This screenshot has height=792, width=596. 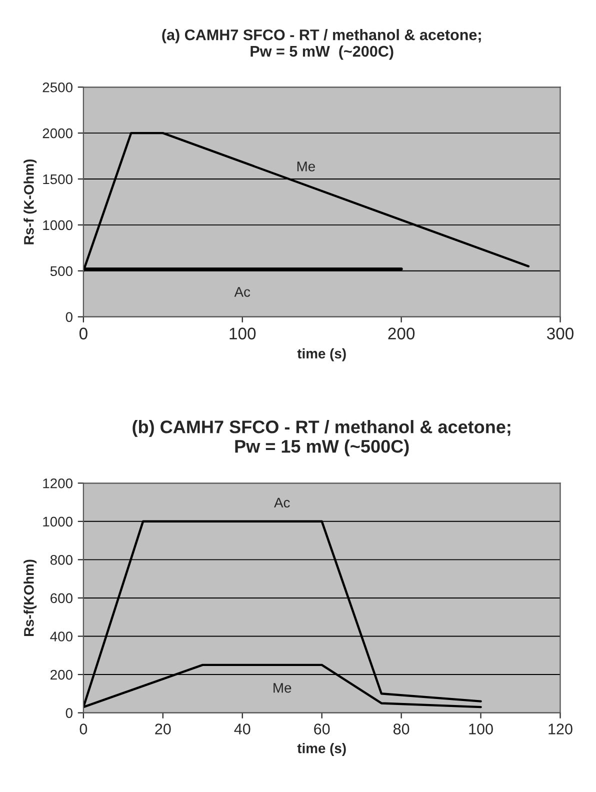 What do you see at coordinates (163, 729) in the screenshot?
I see `x-tick-label: 20` at bounding box center [163, 729].